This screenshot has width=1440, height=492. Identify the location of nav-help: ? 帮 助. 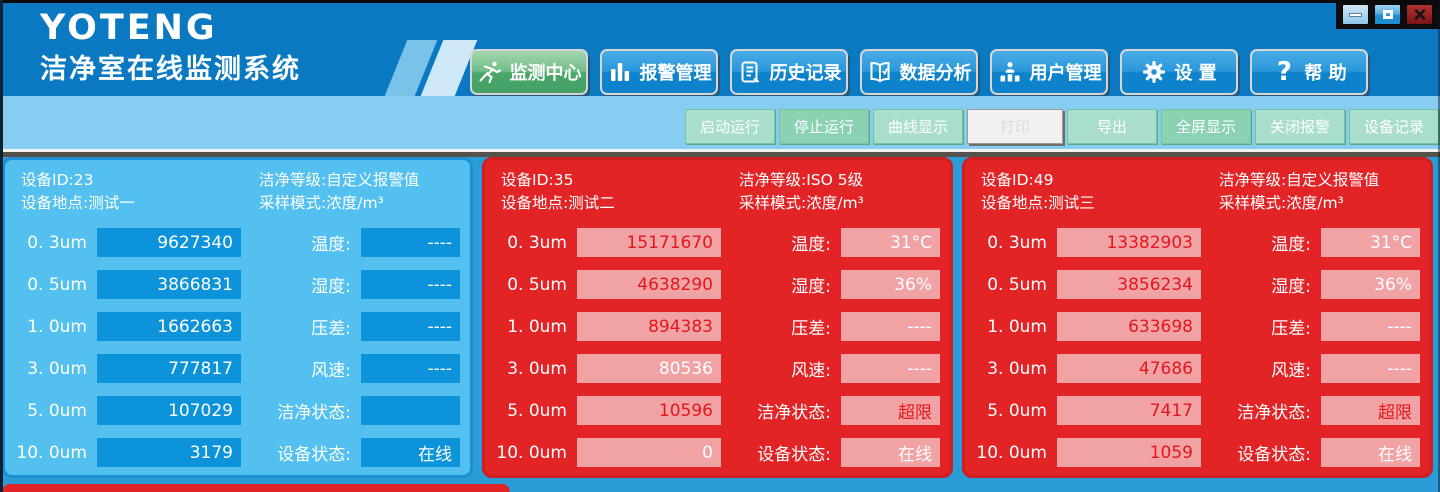
(1309, 72).